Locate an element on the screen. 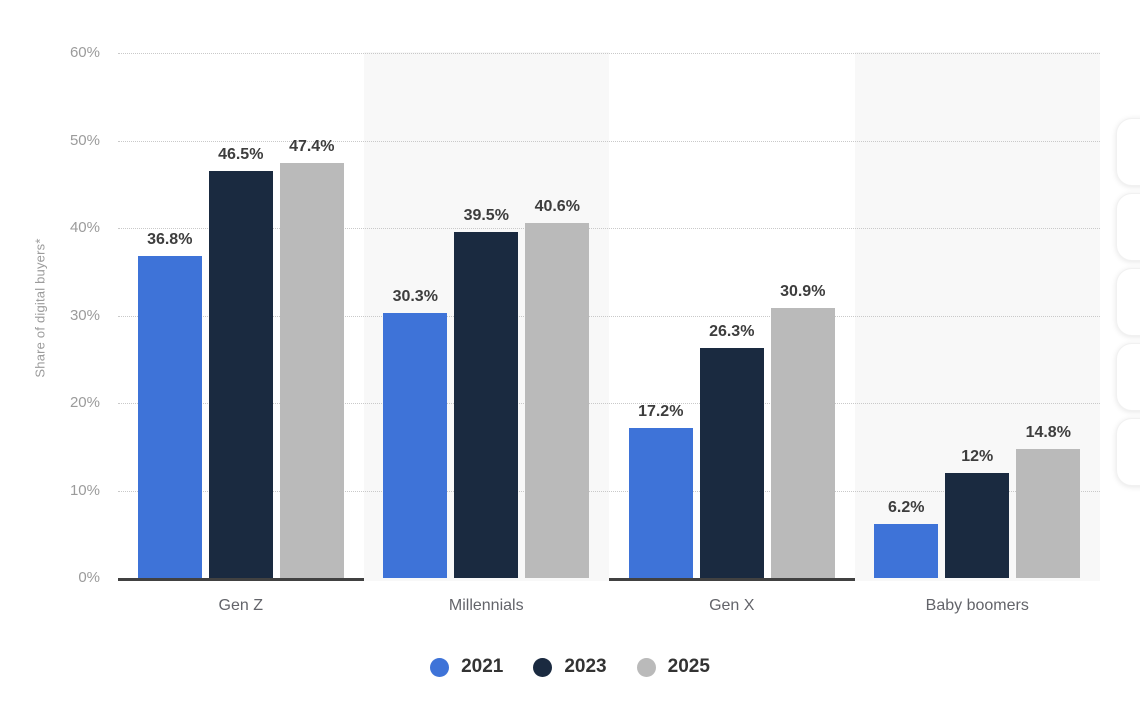 The image size is (1140, 709). y-tick-label-10: 10% is located at coordinates (84, 490).